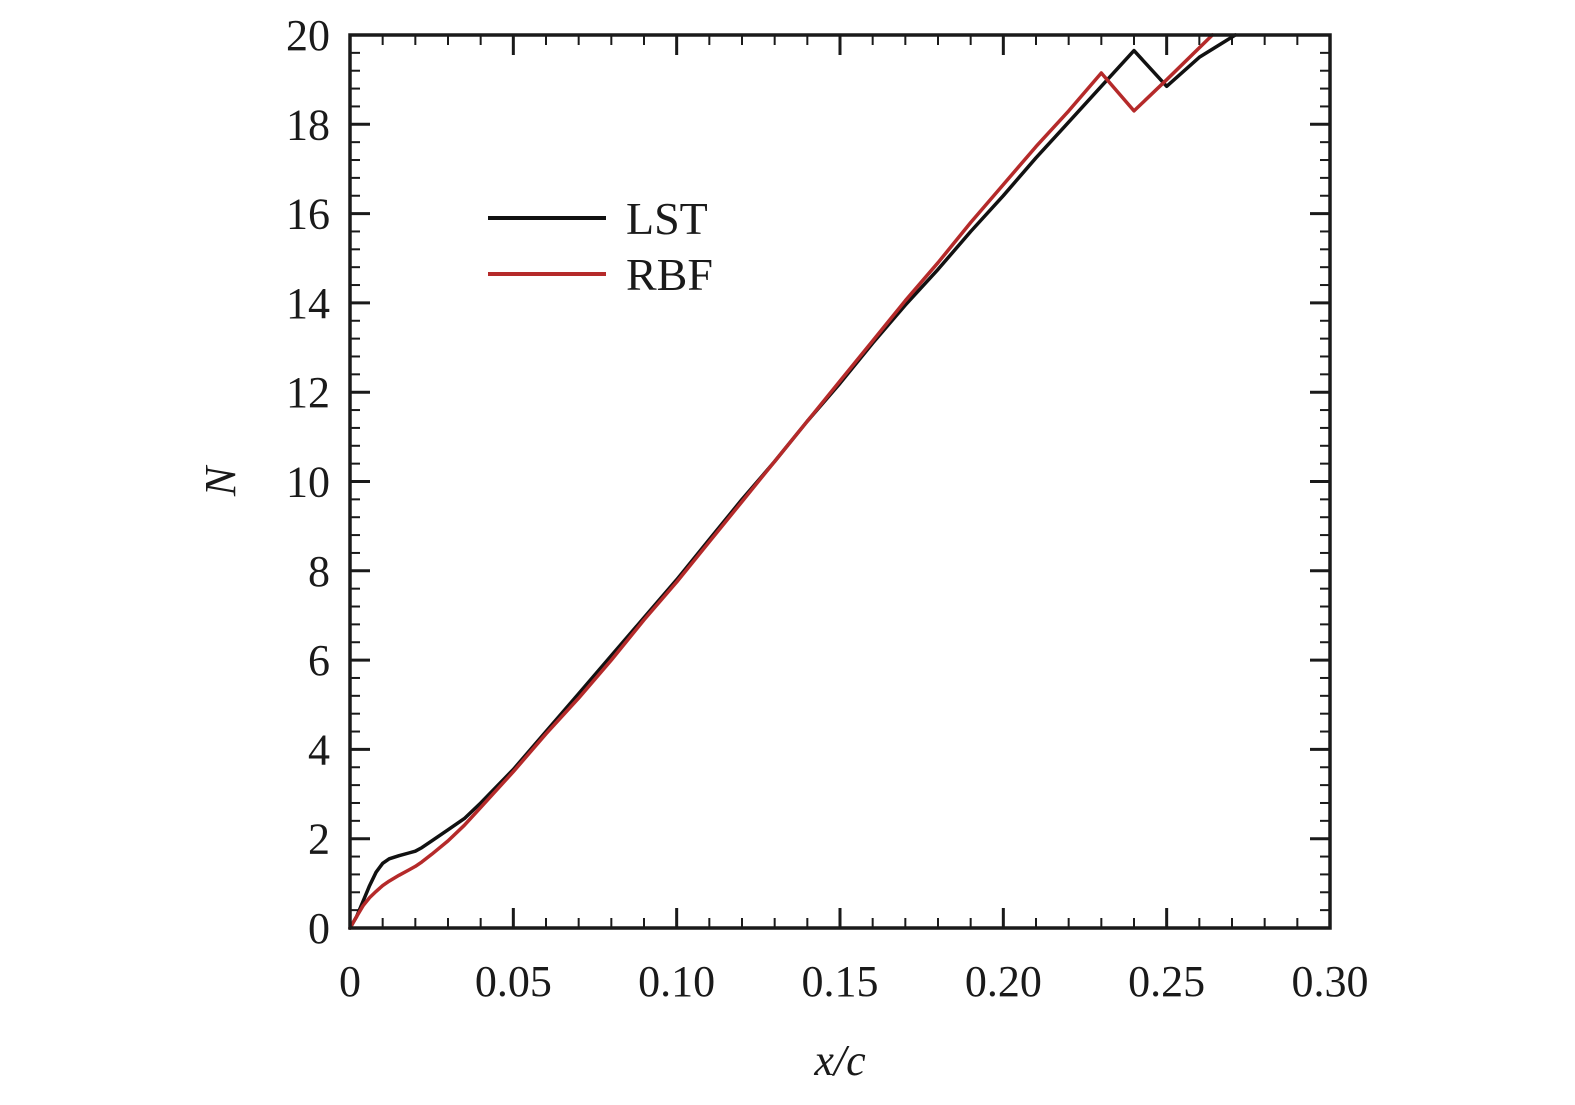 The image size is (1575, 1105). I want to click on x-tick-label: 0, so click(350, 981).